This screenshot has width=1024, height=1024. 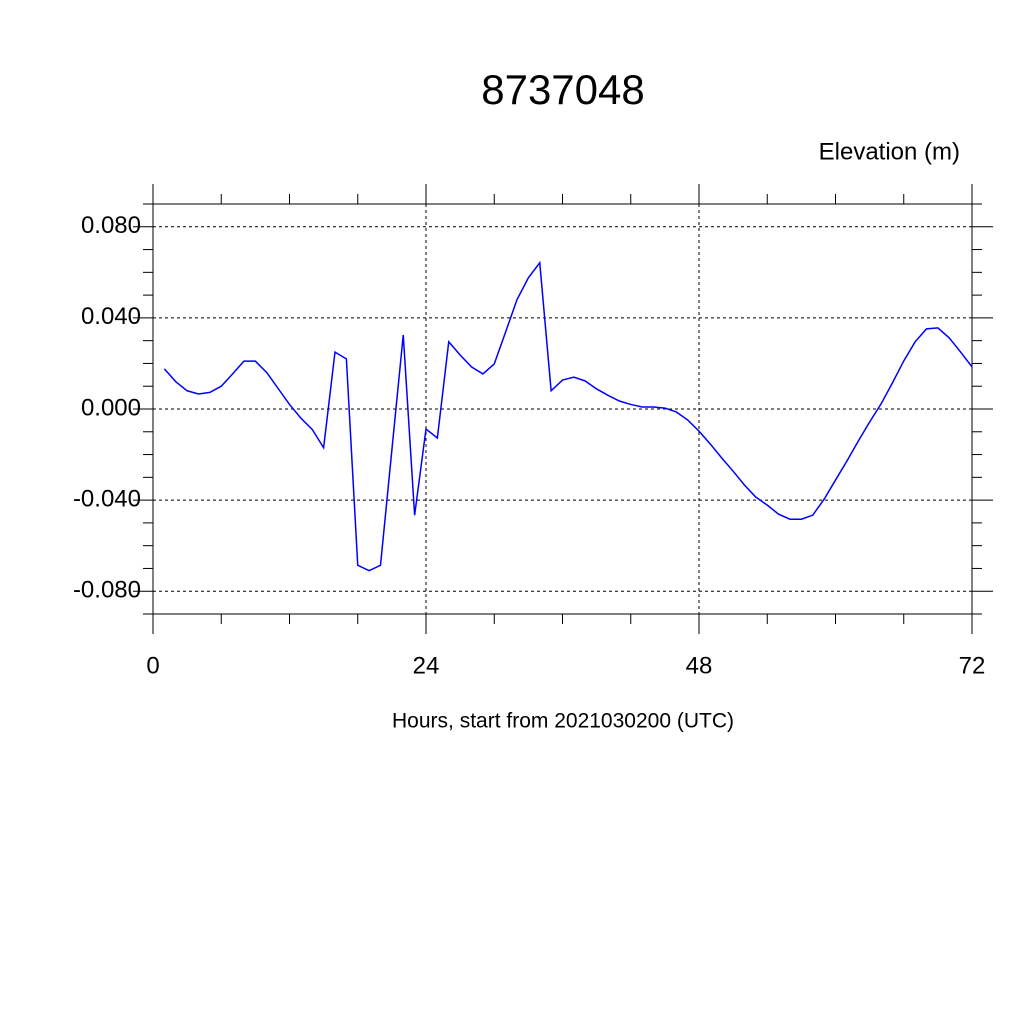 What do you see at coordinates (152, 665) in the screenshot?
I see `x-tick-label: 0` at bounding box center [152, 665].